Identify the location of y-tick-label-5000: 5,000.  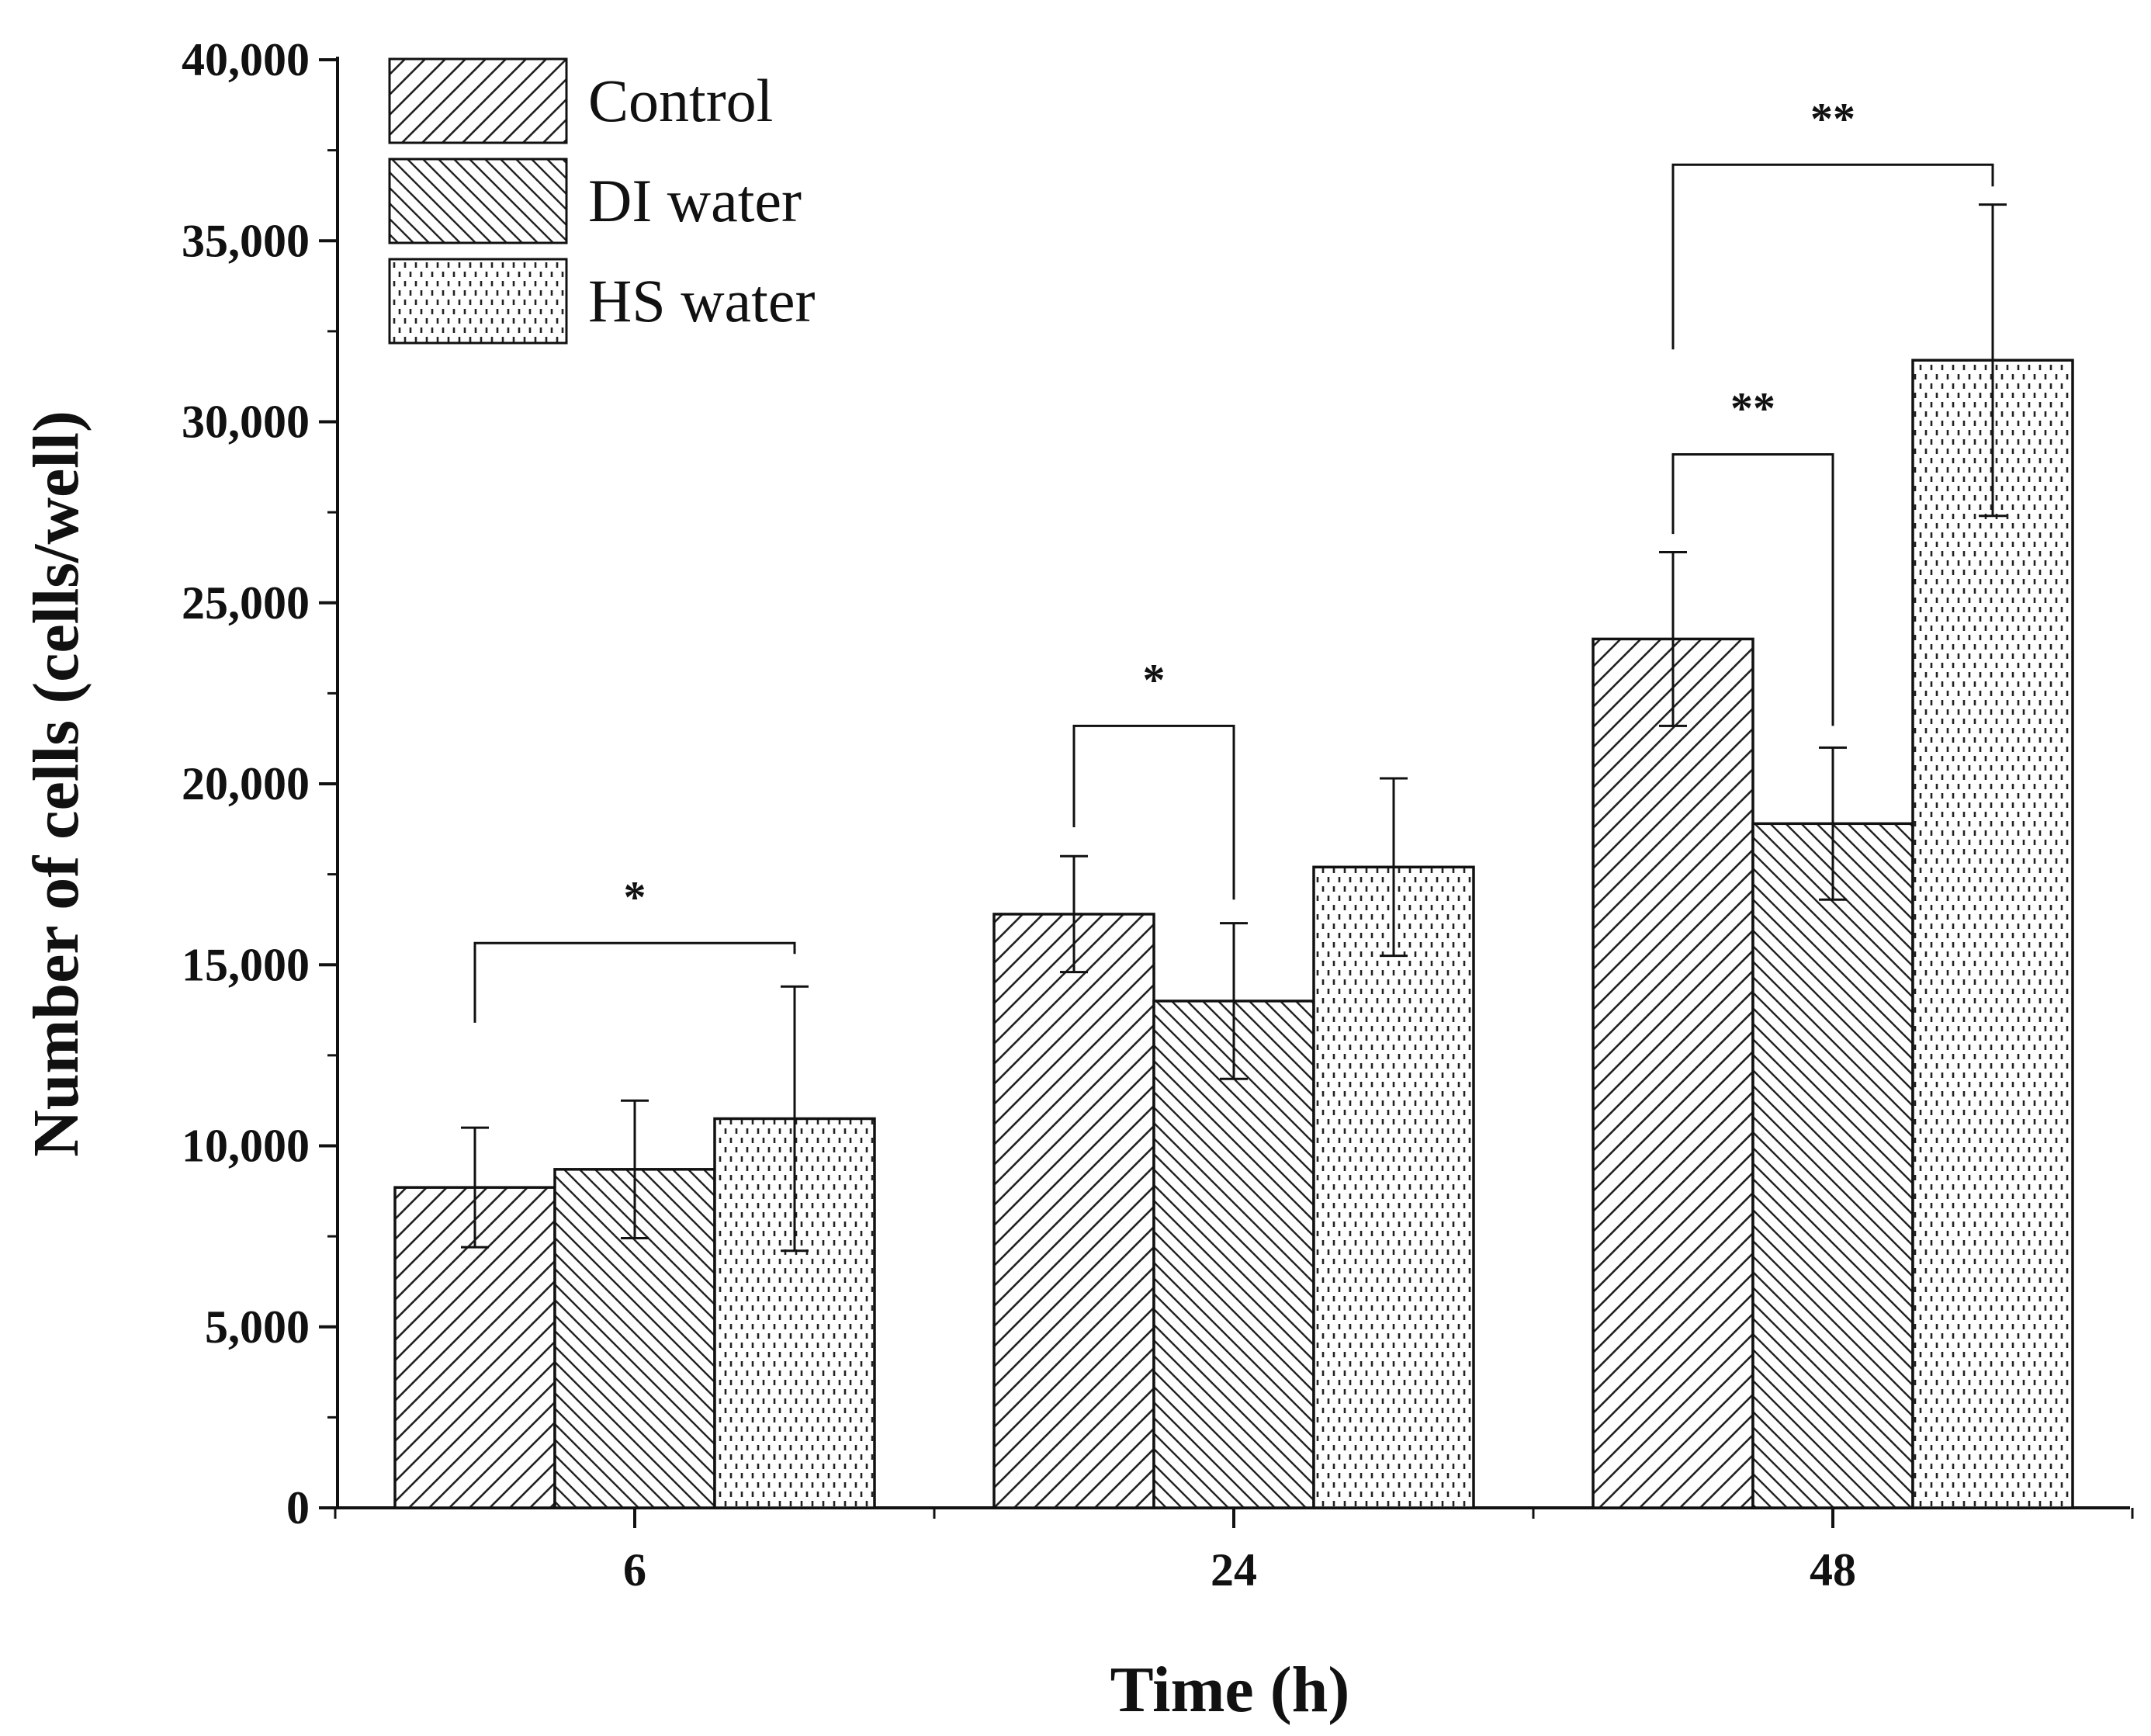
(257, 1327).